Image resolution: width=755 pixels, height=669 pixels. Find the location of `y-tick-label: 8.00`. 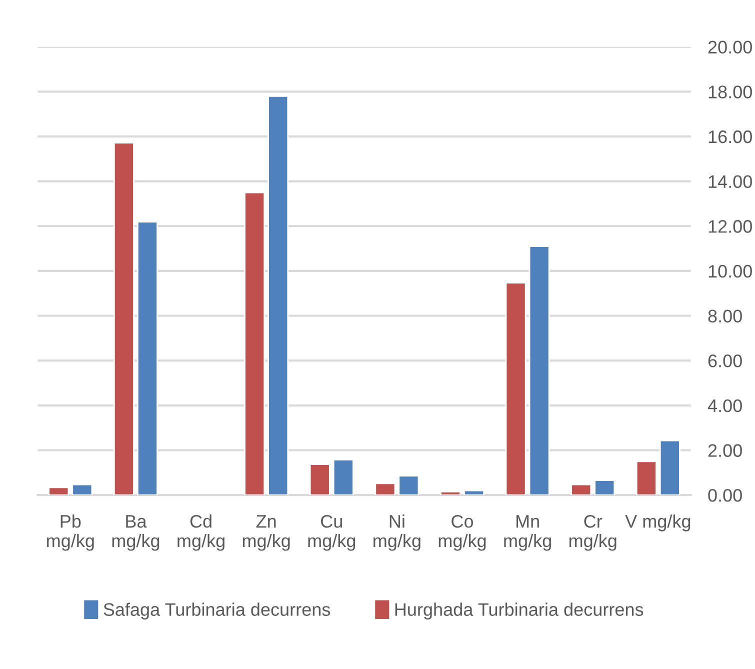

y-tick-label: 8.00 is located at coordinates (725, 316).